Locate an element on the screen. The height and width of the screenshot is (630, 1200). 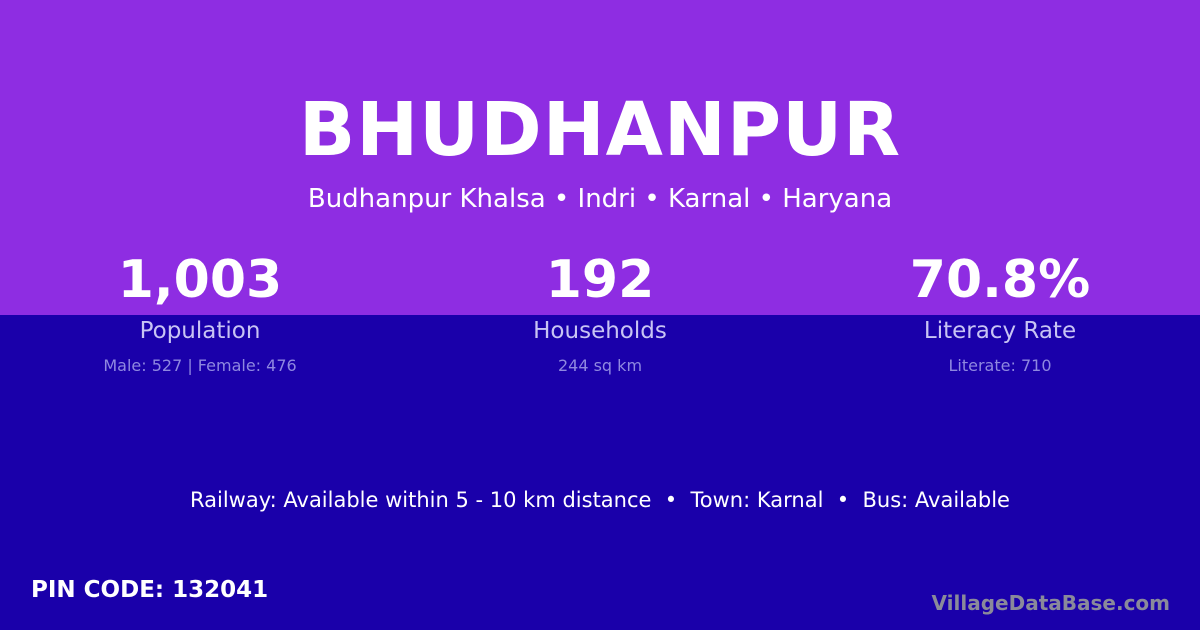
stat-value: 70.8% is located at coordinates (1000, 280).